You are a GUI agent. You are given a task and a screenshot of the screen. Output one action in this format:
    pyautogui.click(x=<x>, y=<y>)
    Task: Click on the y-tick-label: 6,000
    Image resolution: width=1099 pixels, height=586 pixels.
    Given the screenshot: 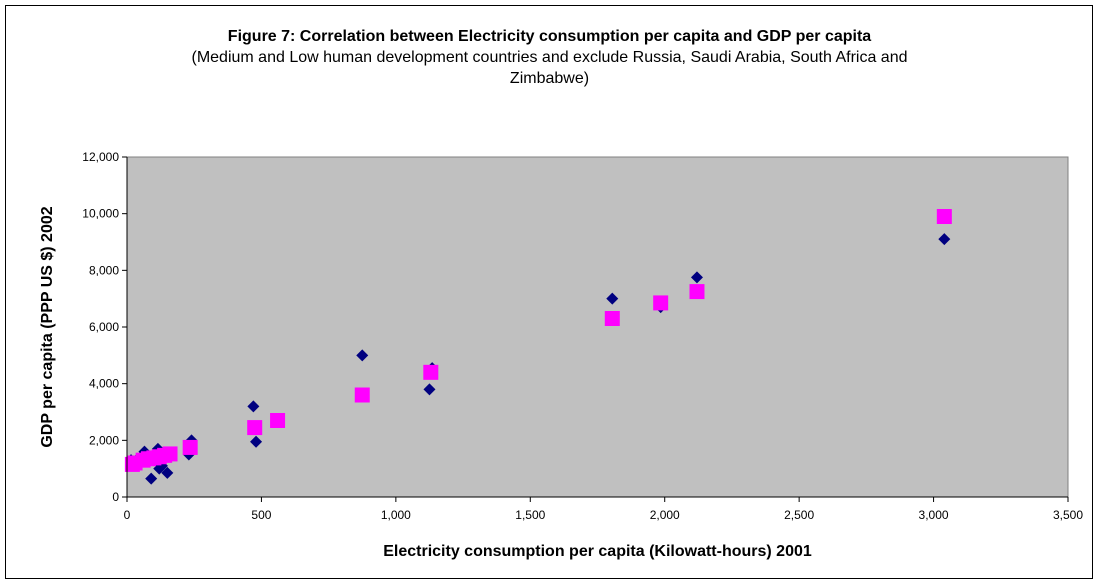 What is the action you would take?
    pyautogui.click(x=104, y=327)
    